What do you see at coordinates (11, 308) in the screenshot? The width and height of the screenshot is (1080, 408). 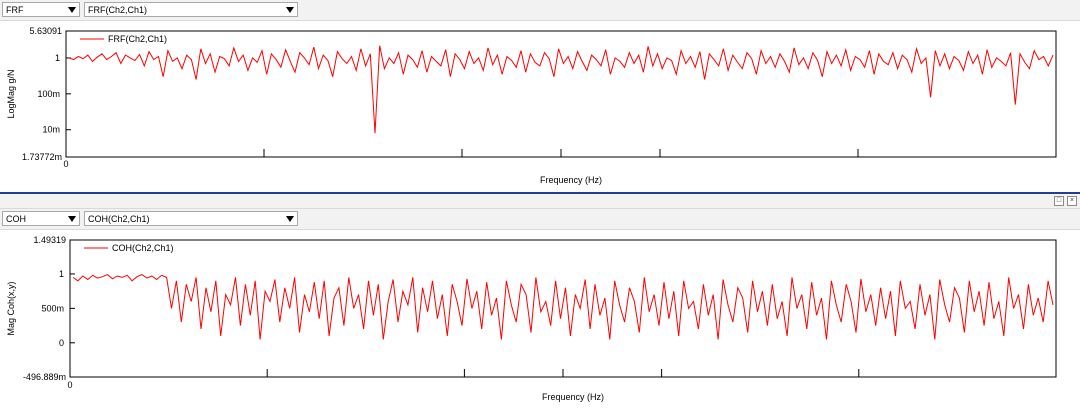 I see `y-axis-label: Mag Coh(x,y)` at bounding box center [11, 308].